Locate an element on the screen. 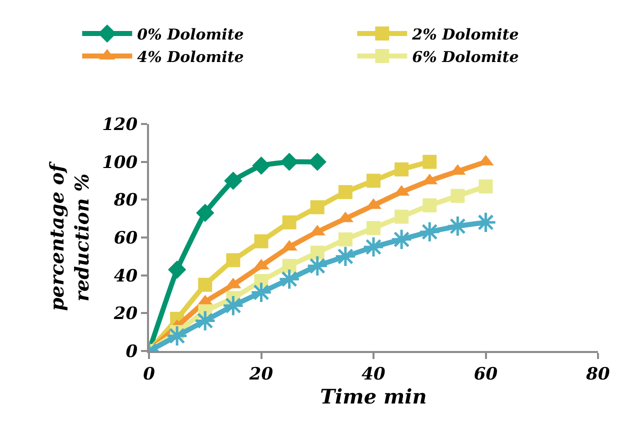 The image size is (630, 424). legend-label: 0% Dolomite is located at coordinates (190, 34).